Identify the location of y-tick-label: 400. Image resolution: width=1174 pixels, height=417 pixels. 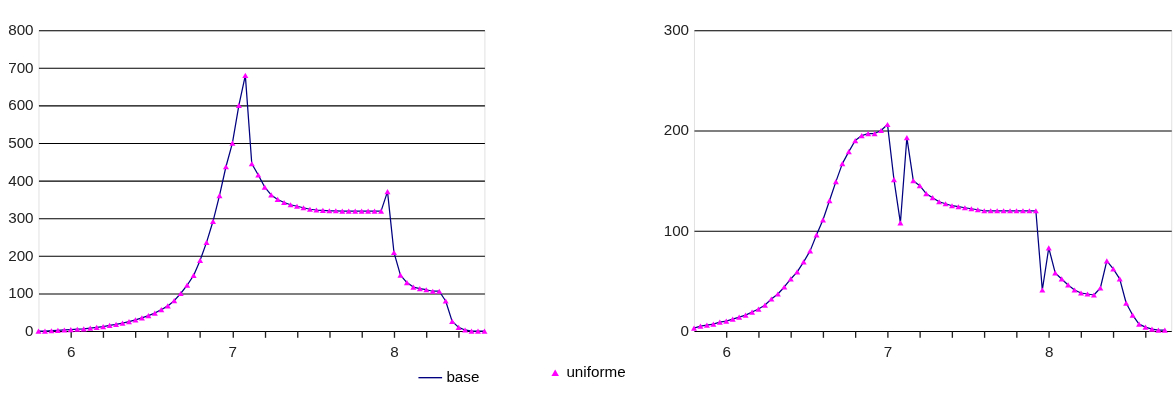
(21, 180).